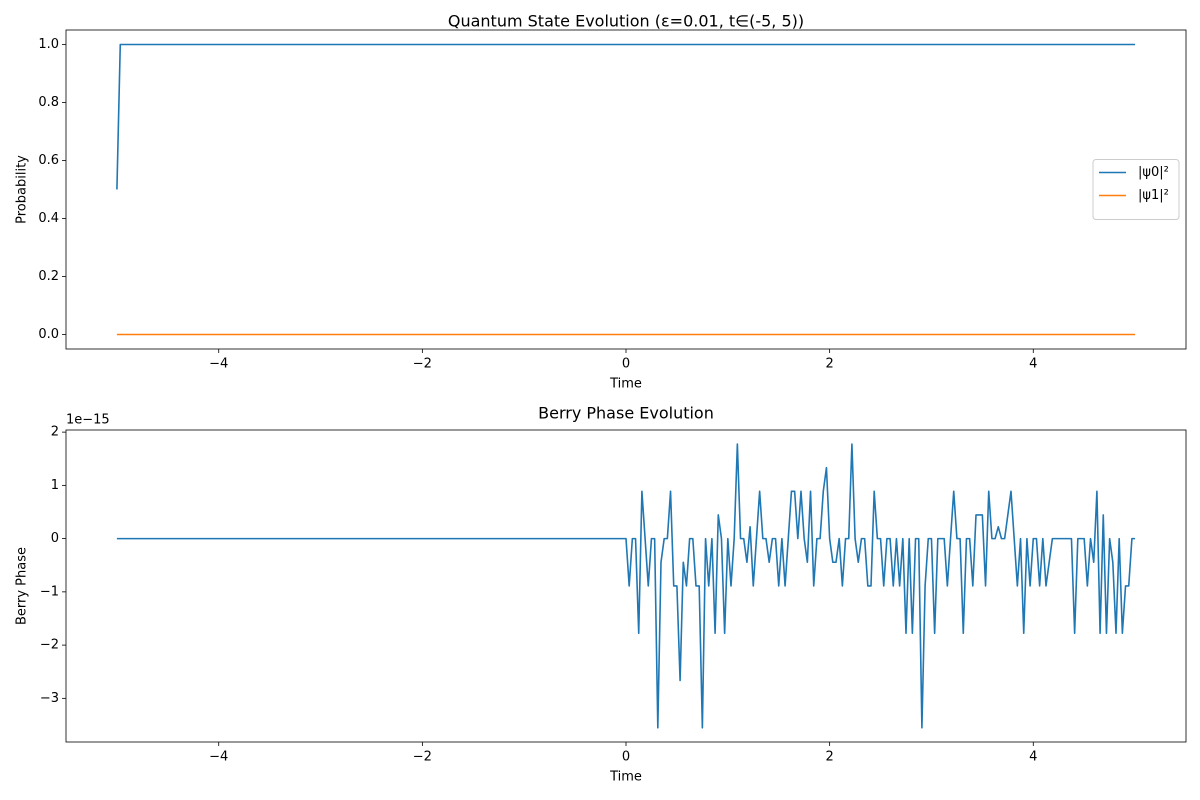 Image resolution: width=1200 pixels, height=800 pixels. What do you see at coordinates (49, 591) in the screenshot?
I see `y-tick-label: −1` at bounding box center [49, 591].